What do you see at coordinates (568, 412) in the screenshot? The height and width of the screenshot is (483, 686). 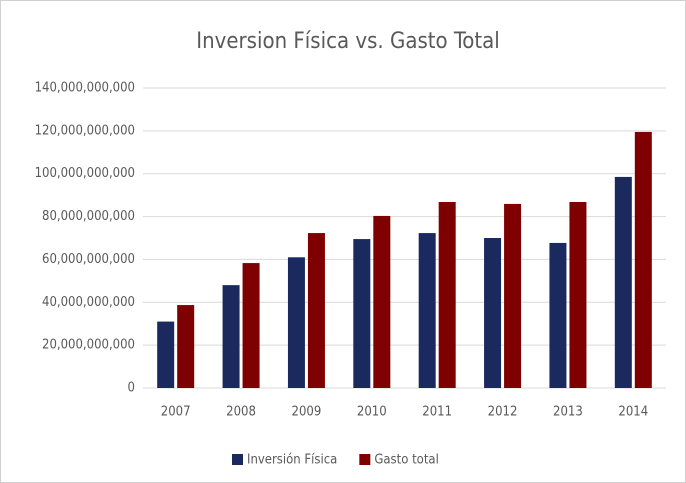 I see `x-tick-label: 2013` at bounding box center [568, 412].